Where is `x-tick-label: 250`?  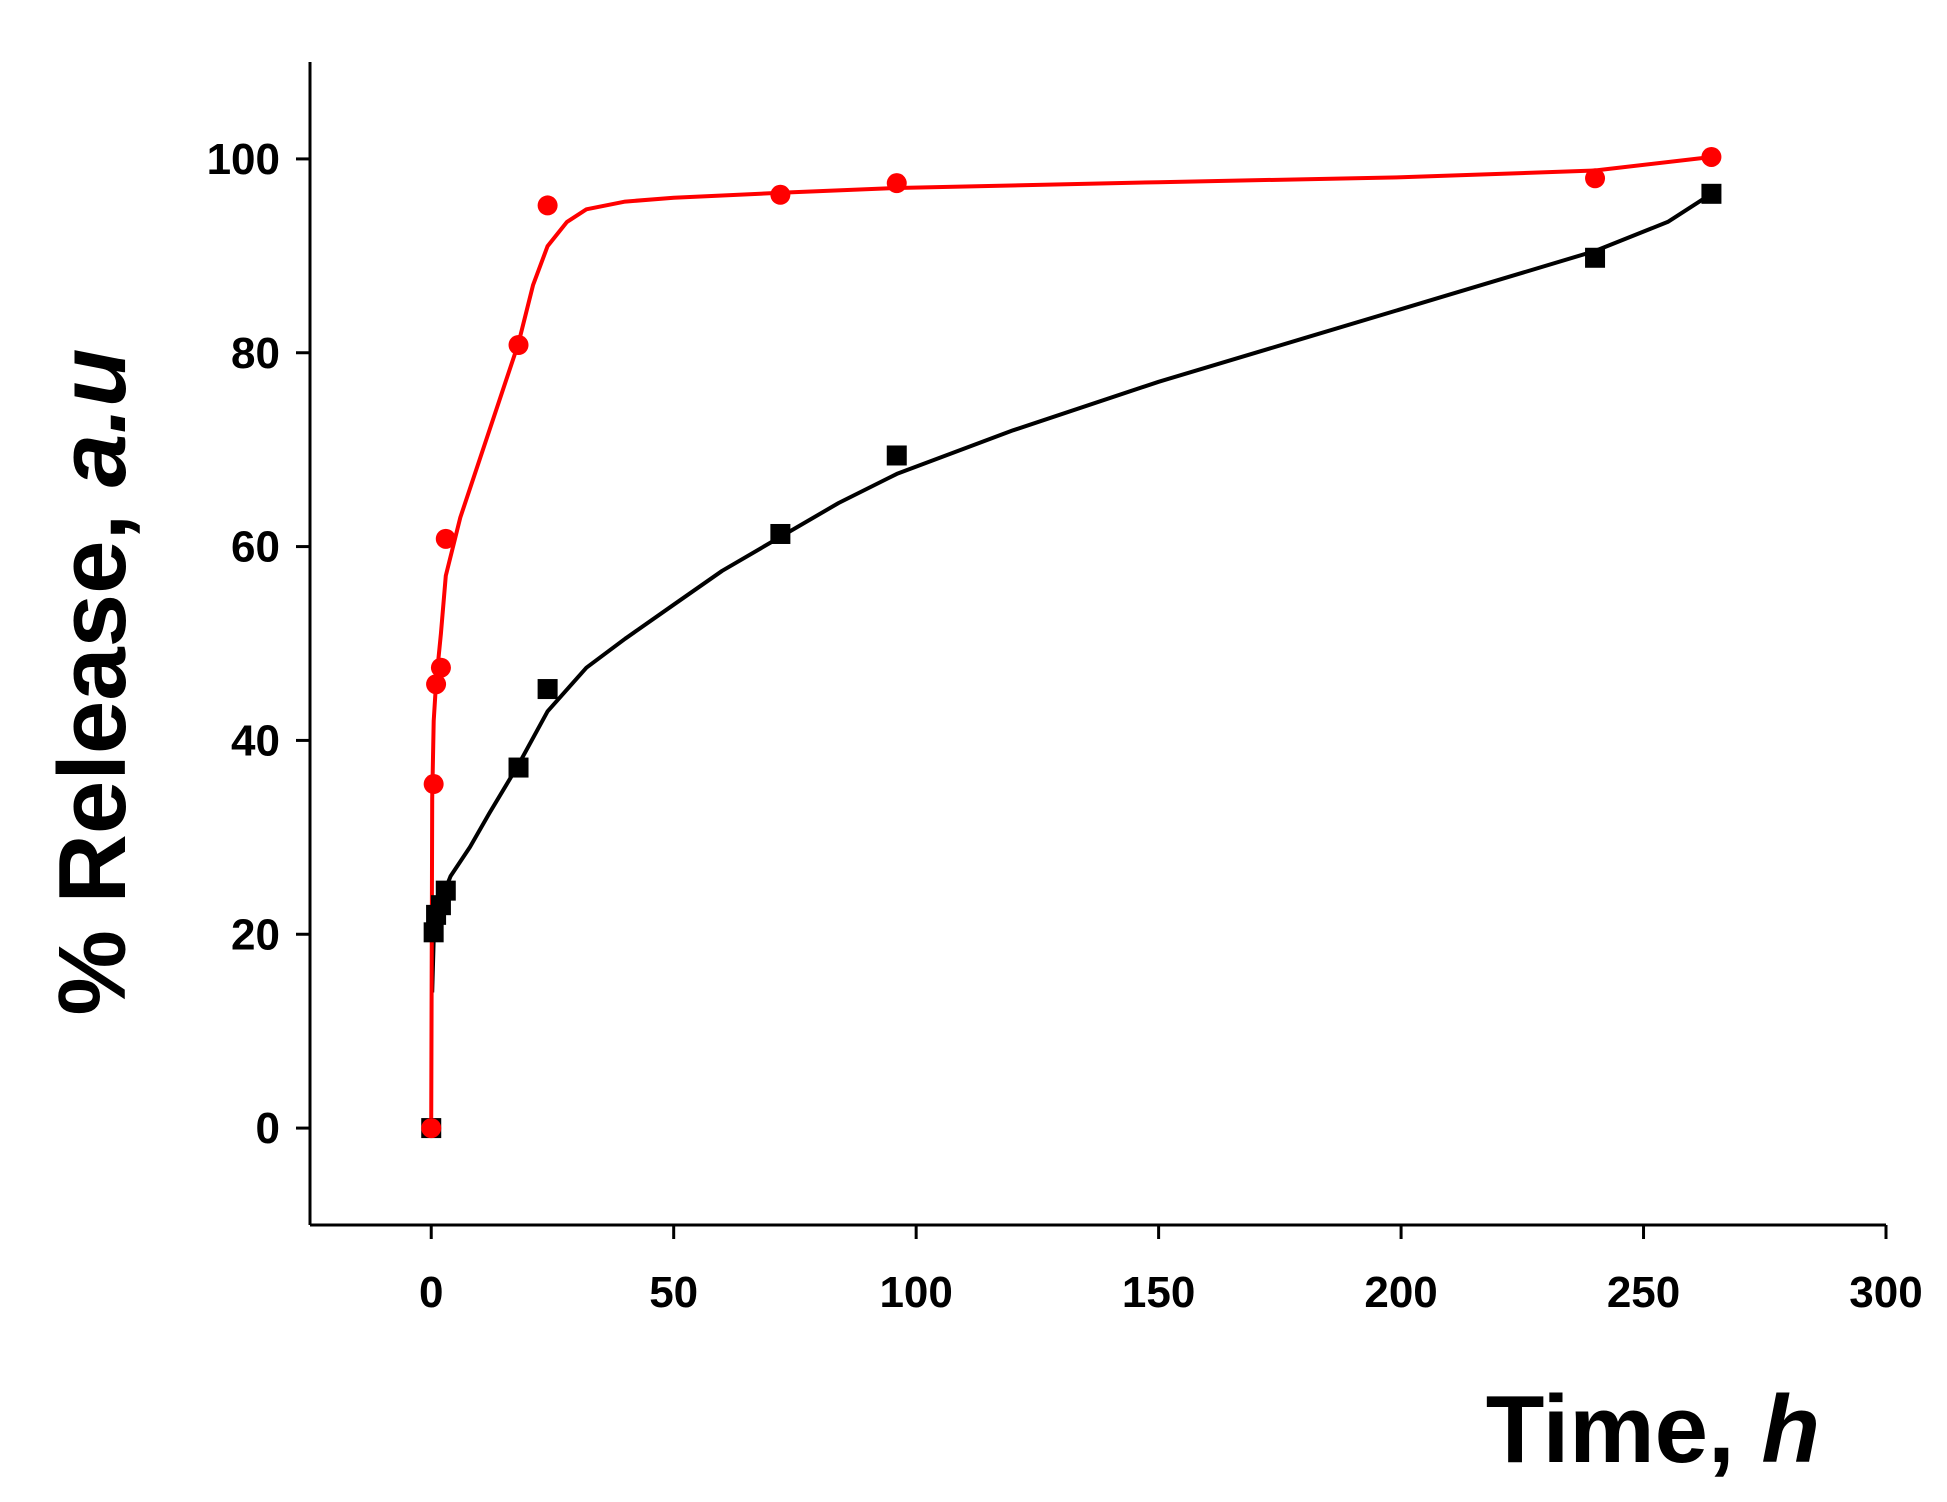 x-tick-label: 250 is located at coordinates (1643, 1292).